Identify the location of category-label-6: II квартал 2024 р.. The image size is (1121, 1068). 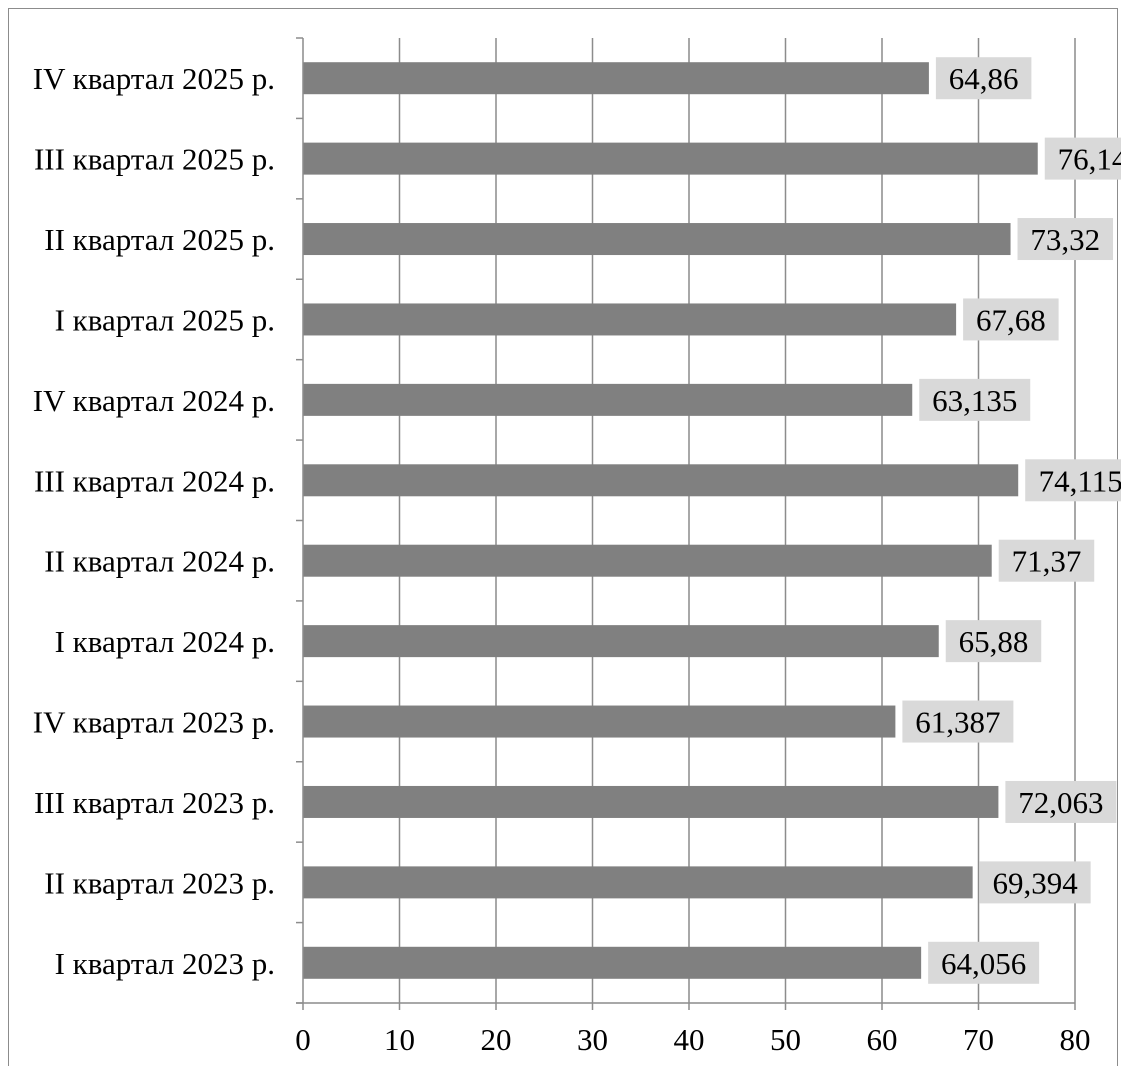
(159, 561).